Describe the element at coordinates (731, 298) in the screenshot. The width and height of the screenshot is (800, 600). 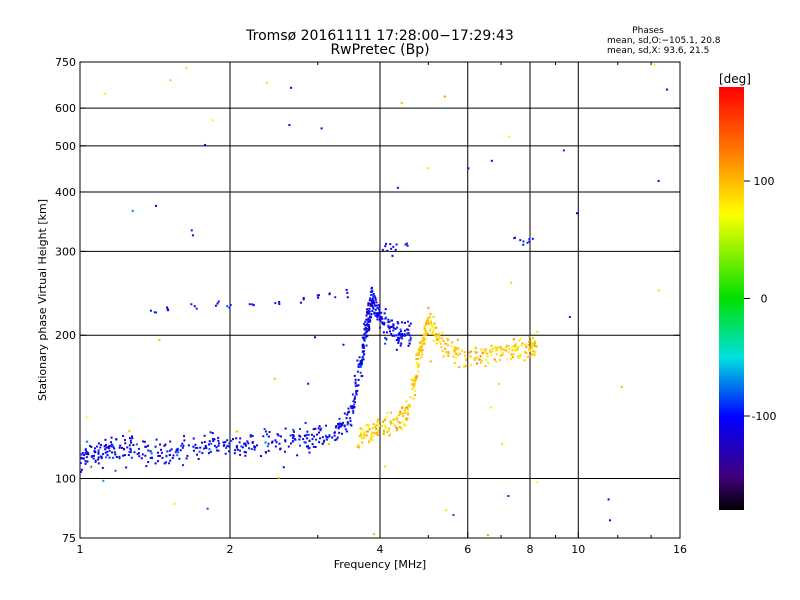
I see `colorbar` at that location.